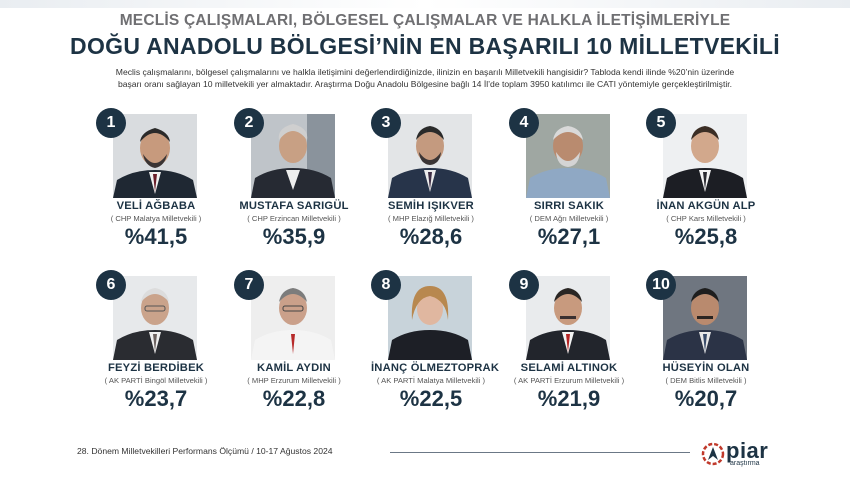 The height and width of the screenshot is (478, 850). Describe the element at coordinates (569, 398) in the screenshot. I see `mp-percent: %21,9` at that location.